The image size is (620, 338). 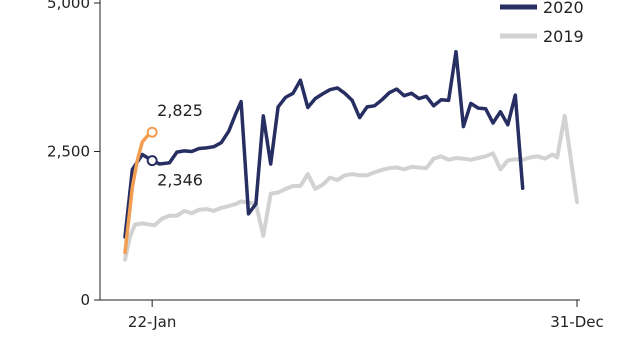 What do you see at coordinates (563, 8) in the screenshot?
I see `legend-label: 2020` at bounding box center [563, 8].